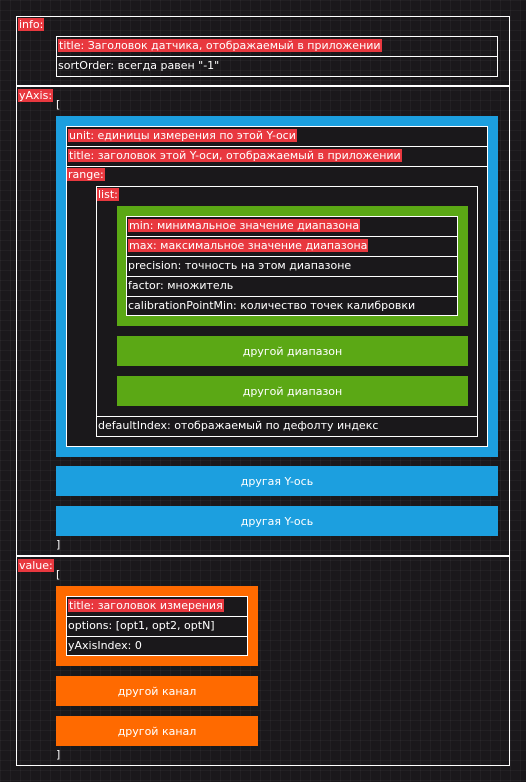 This screenshot has height=782, width=526. What do you see at coordinates (292, 351) in the screenshot?
I see `other-range-block-1: другой диапазон` at bounding box center [292, 351].